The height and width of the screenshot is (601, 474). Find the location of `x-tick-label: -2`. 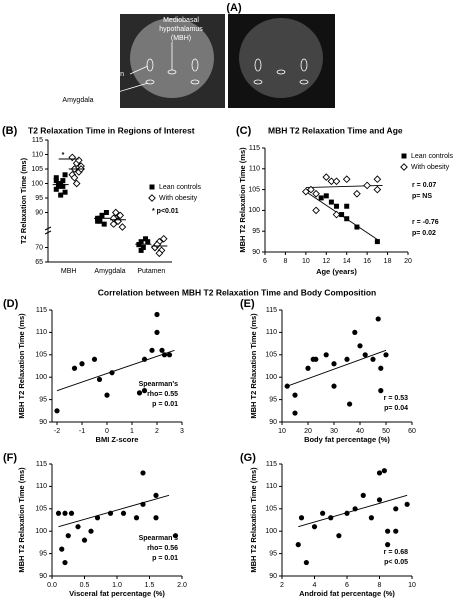

x-tick-label: -2 is located at coordinates (57, 431).